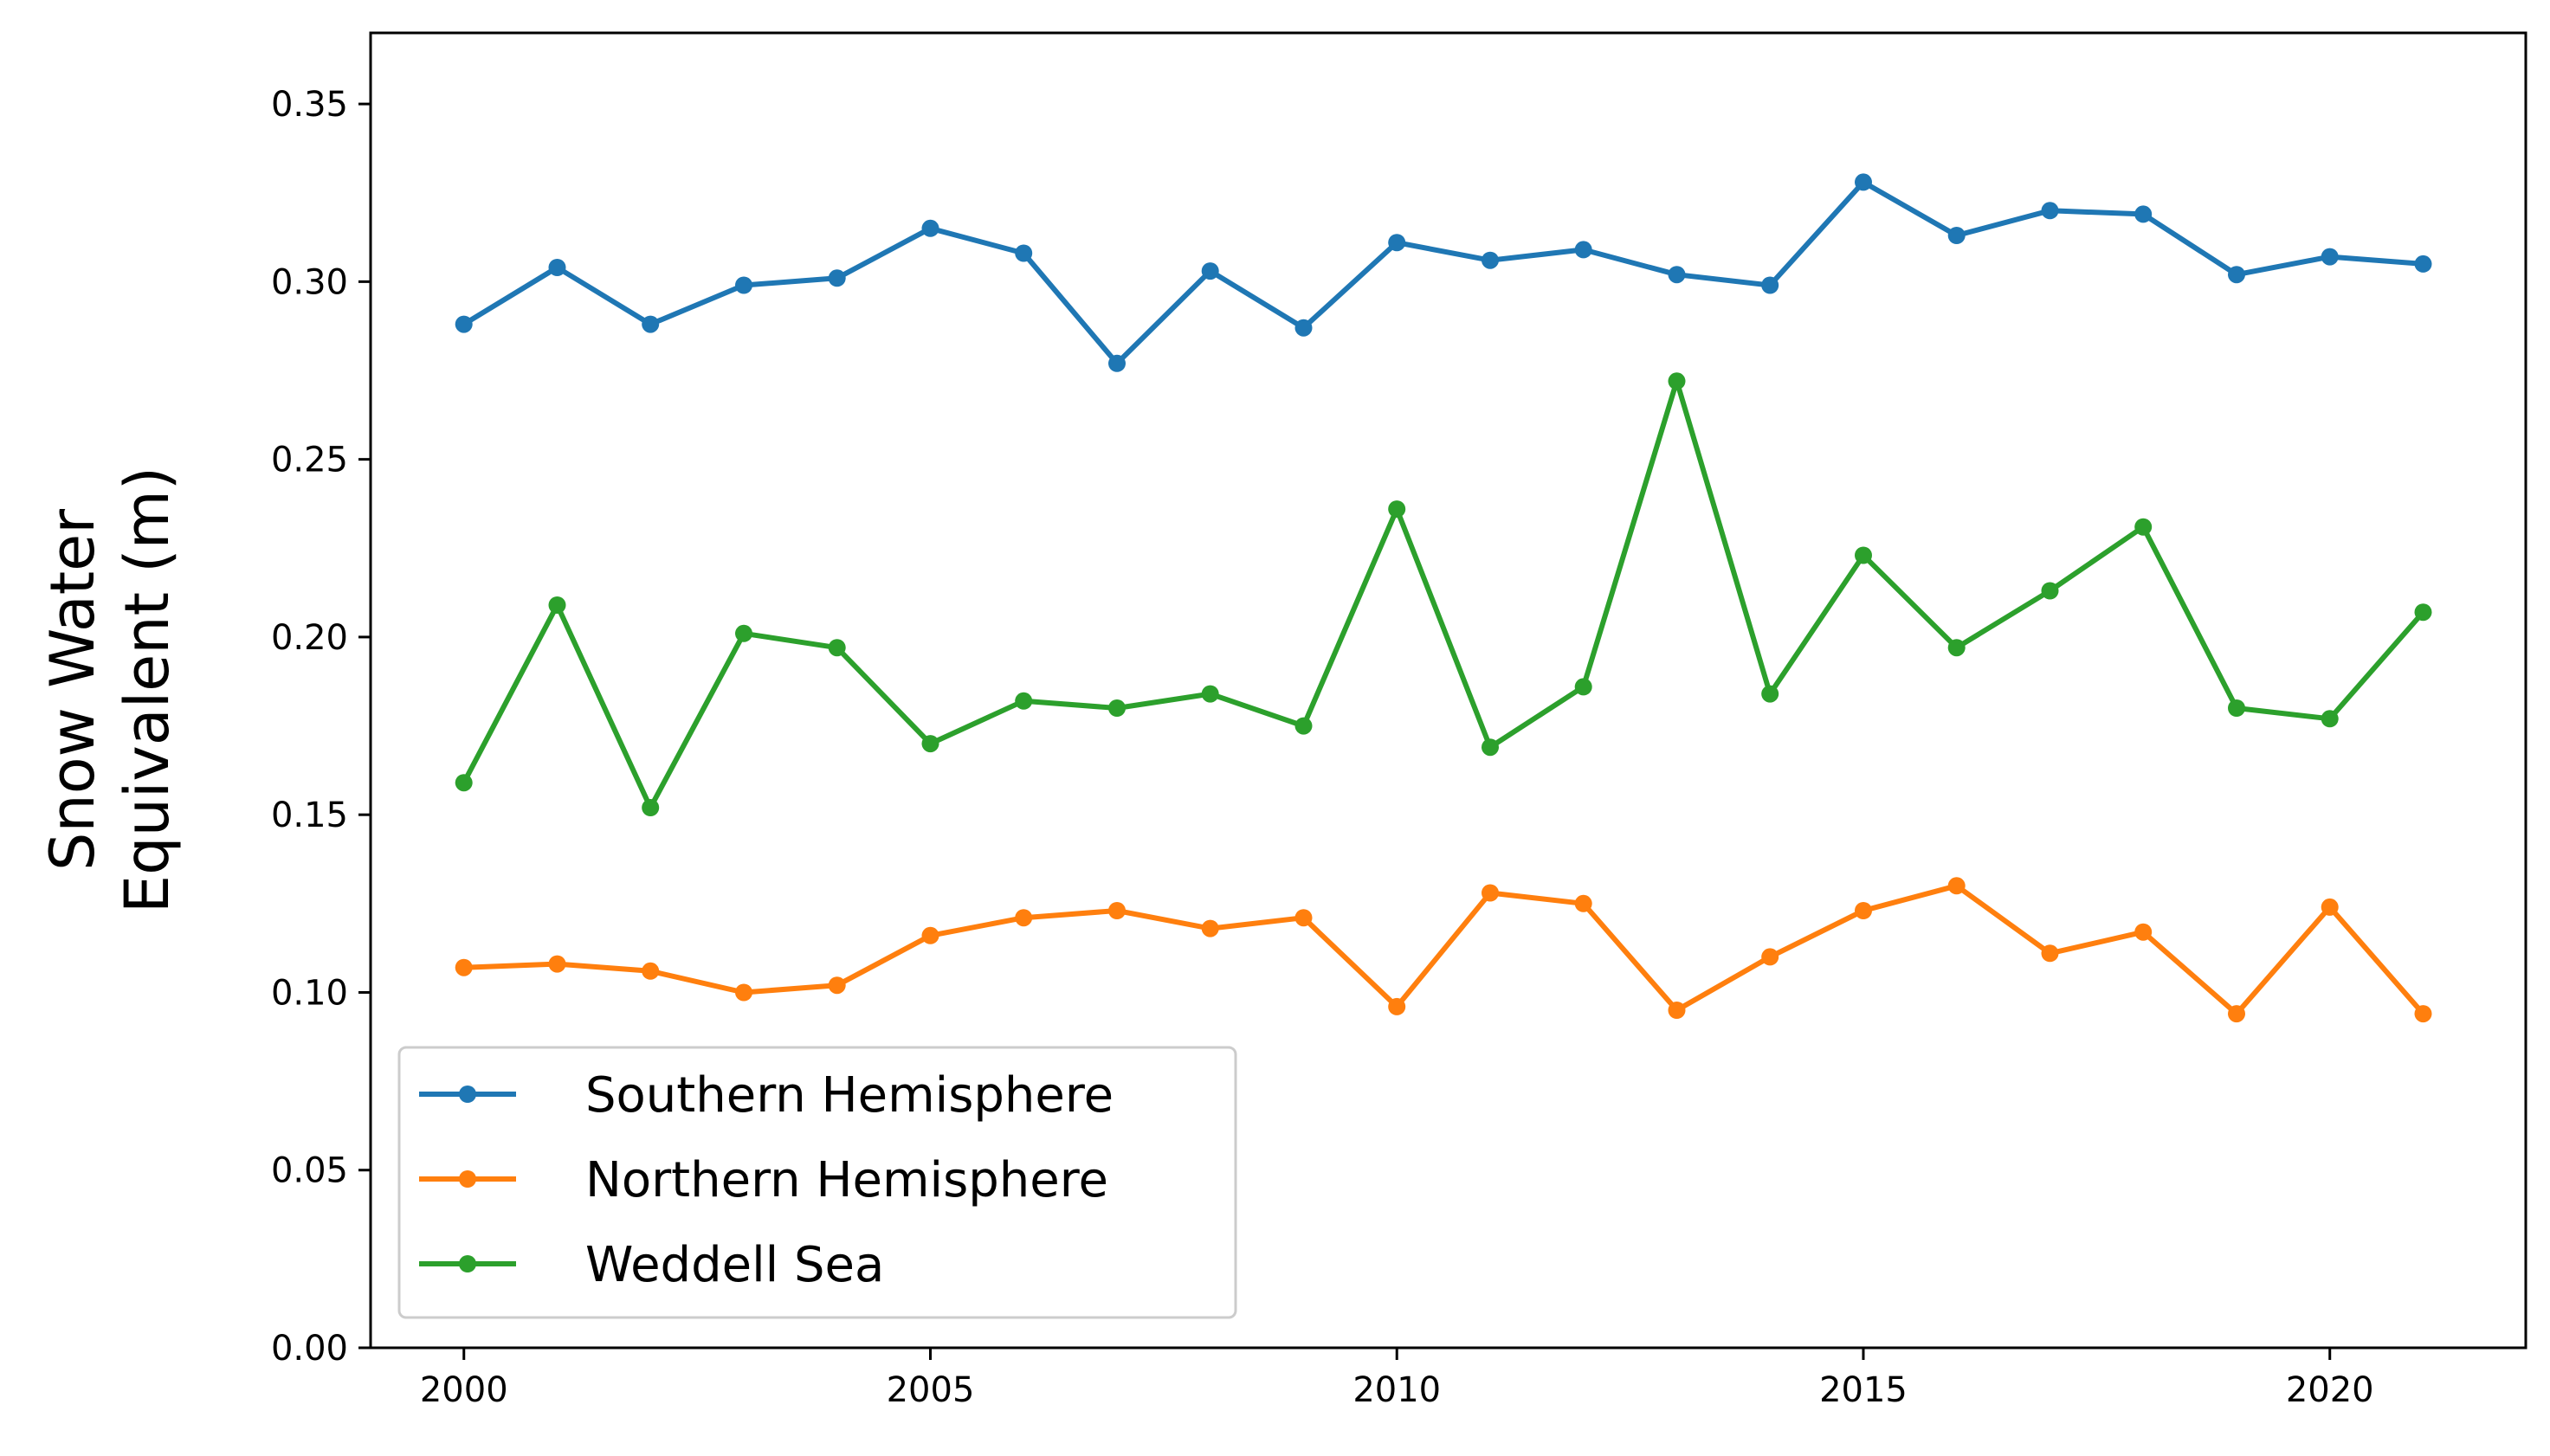  I want to click on legend-label: Weddell Sea, so click(734, 1265).